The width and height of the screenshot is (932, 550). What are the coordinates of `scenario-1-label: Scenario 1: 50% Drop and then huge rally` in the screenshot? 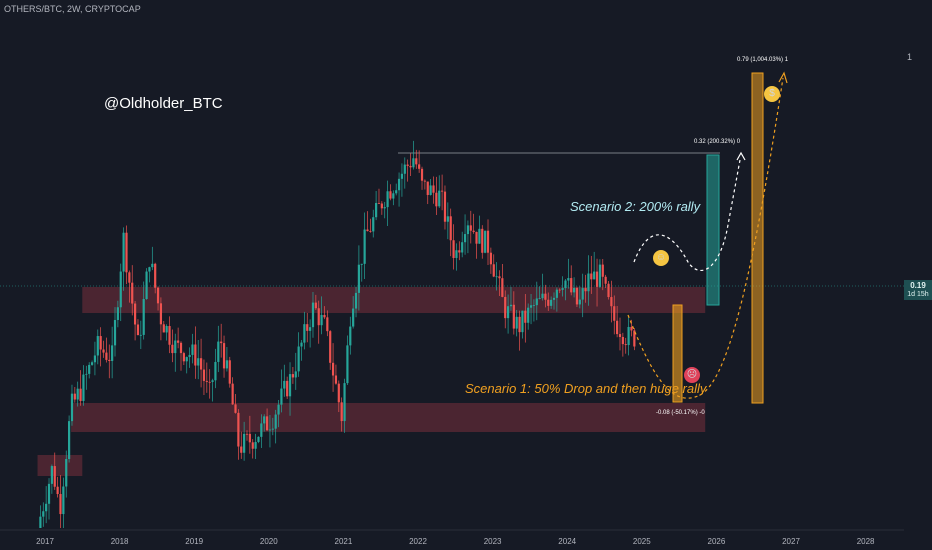 It's located at (586, 388).